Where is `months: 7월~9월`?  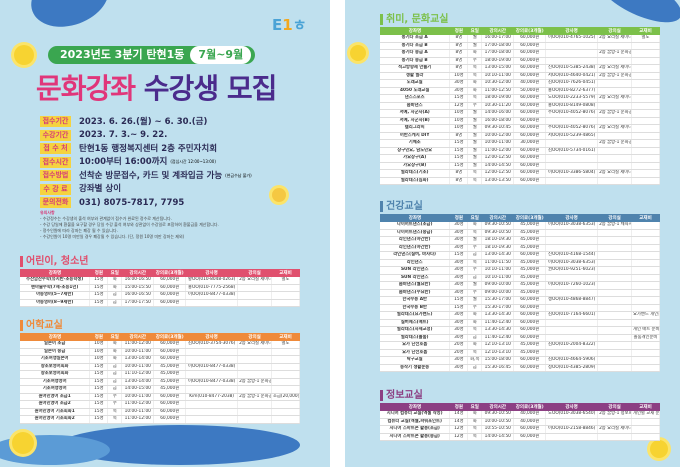
months: 7월~9월 is located at coordinates (221, 55).